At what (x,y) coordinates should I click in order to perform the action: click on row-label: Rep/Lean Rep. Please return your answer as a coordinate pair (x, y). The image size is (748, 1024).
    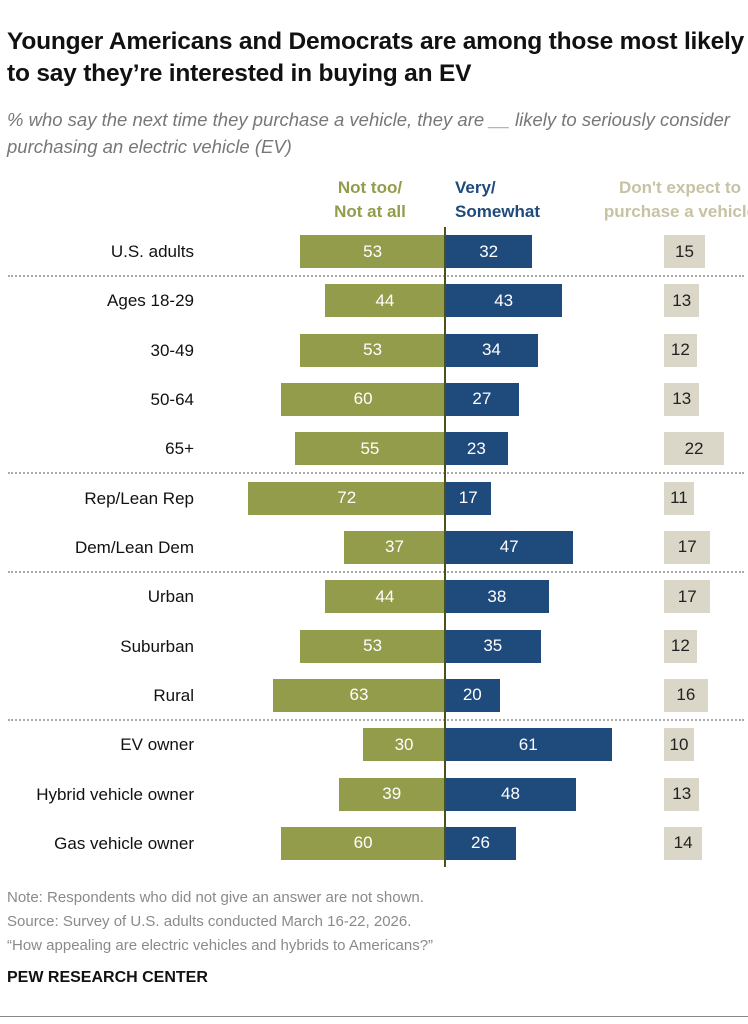
    Looking at the image, I should click on (139, 498).